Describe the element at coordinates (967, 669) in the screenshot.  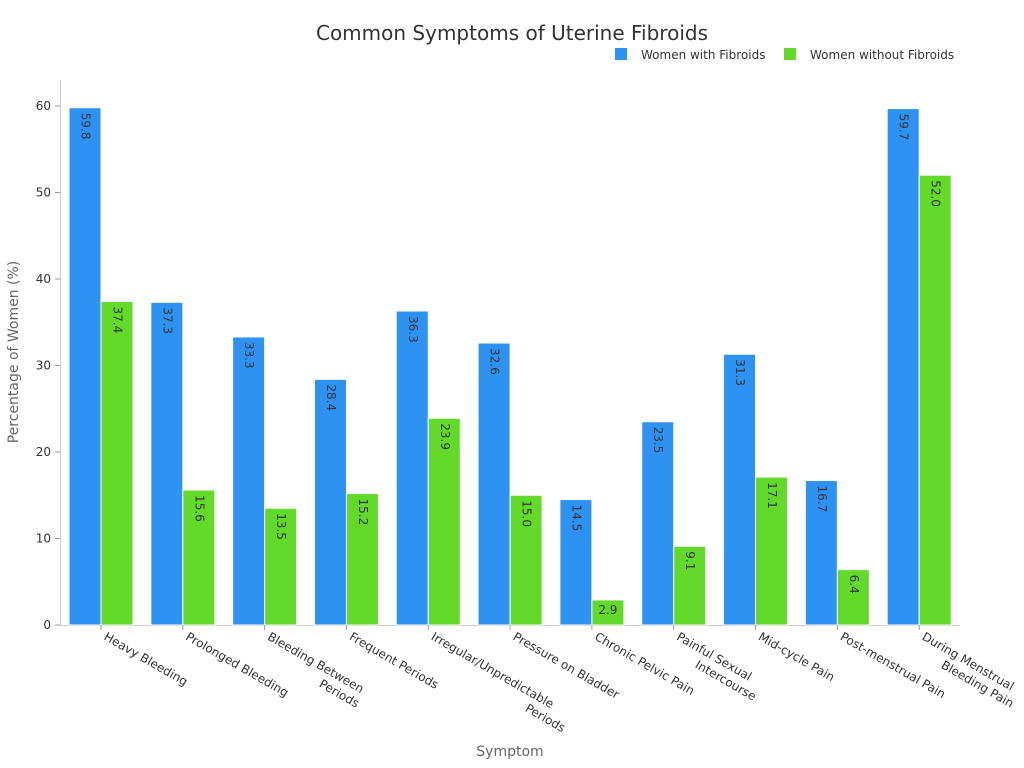
I see `x-tick-label: During MenstrualBleeding Pain` at that location.